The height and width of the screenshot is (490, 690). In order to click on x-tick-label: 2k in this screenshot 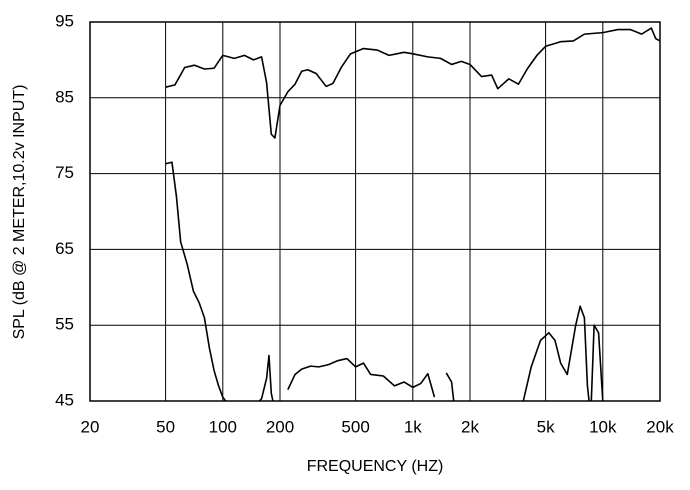, I will do `click(470, 426)`.